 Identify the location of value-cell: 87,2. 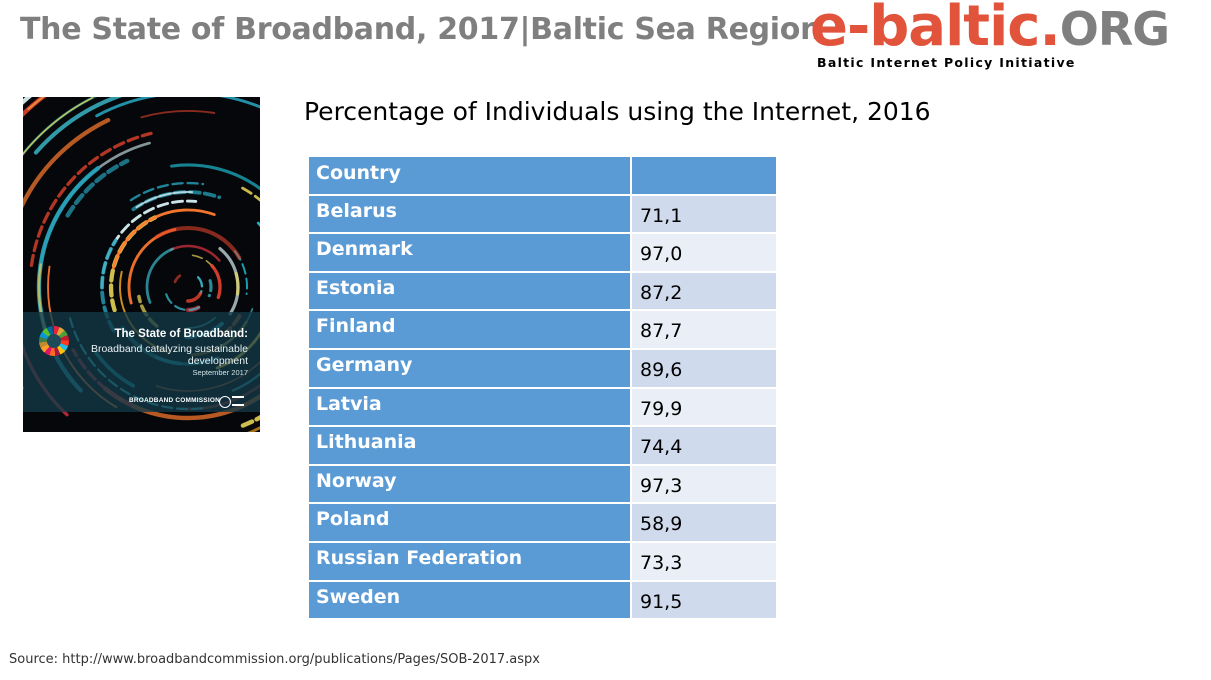
(704, 291).